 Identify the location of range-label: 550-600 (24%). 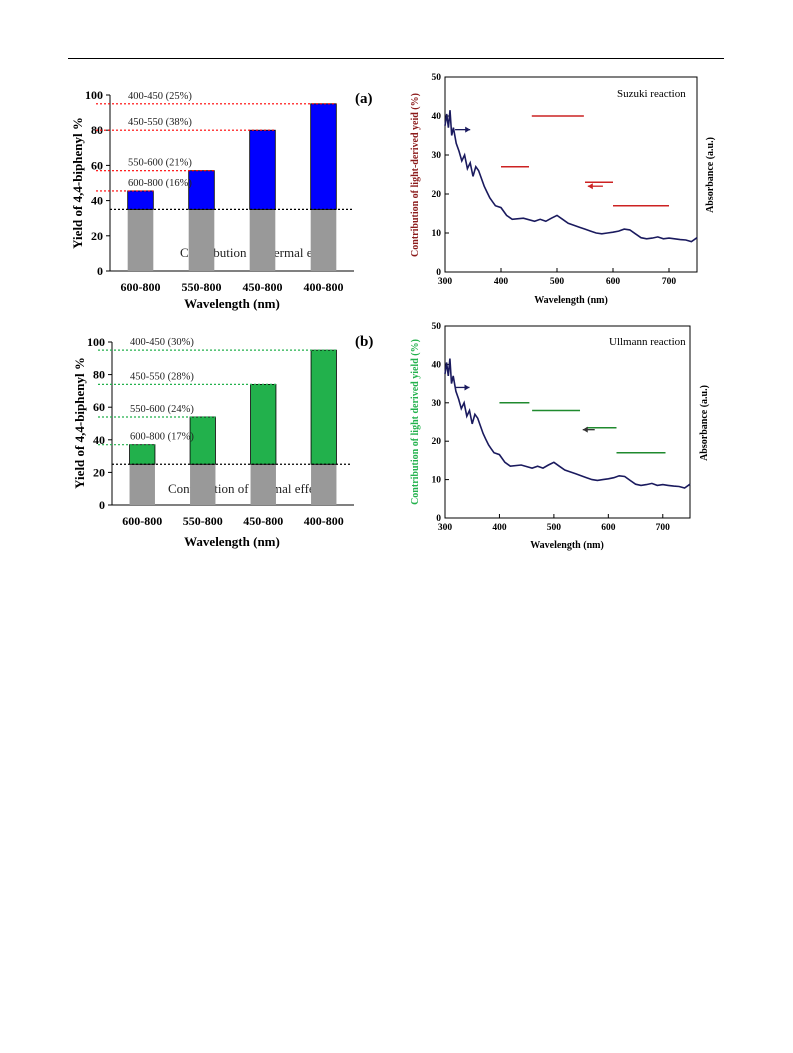
(162, 409).